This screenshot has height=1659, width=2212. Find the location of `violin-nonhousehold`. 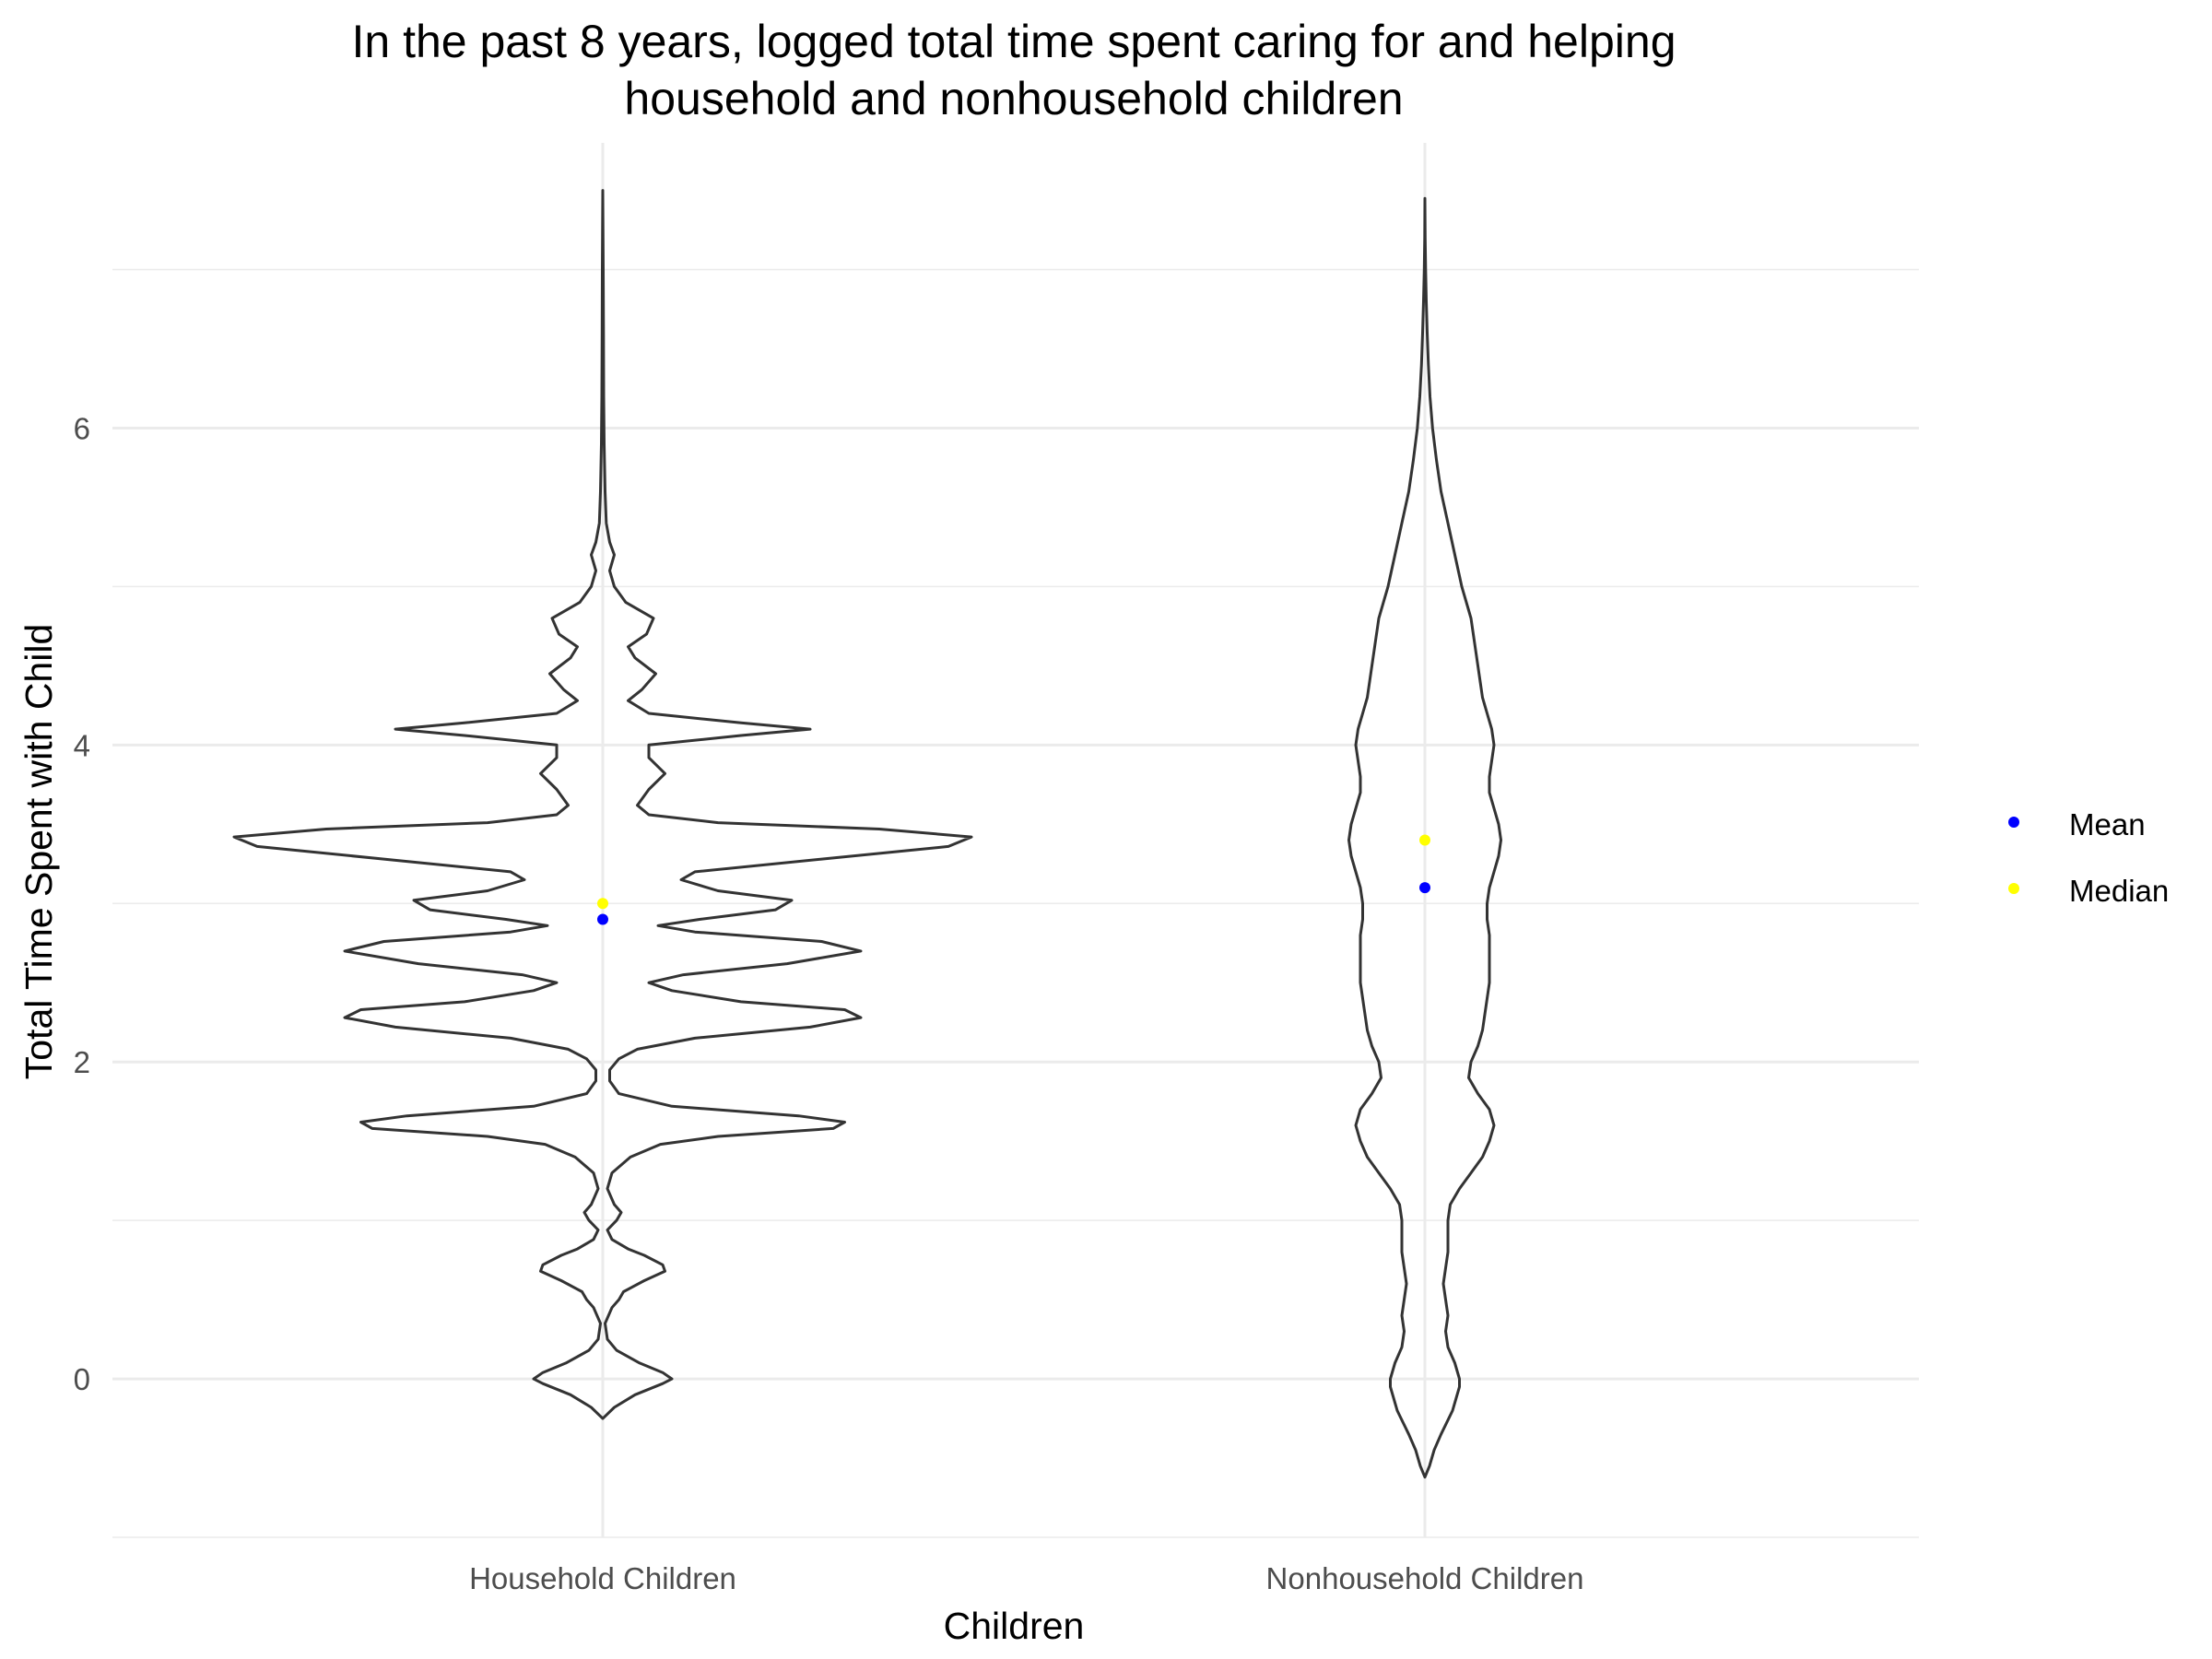

violin-nonhousehold is located at coordinates (1424, 837).